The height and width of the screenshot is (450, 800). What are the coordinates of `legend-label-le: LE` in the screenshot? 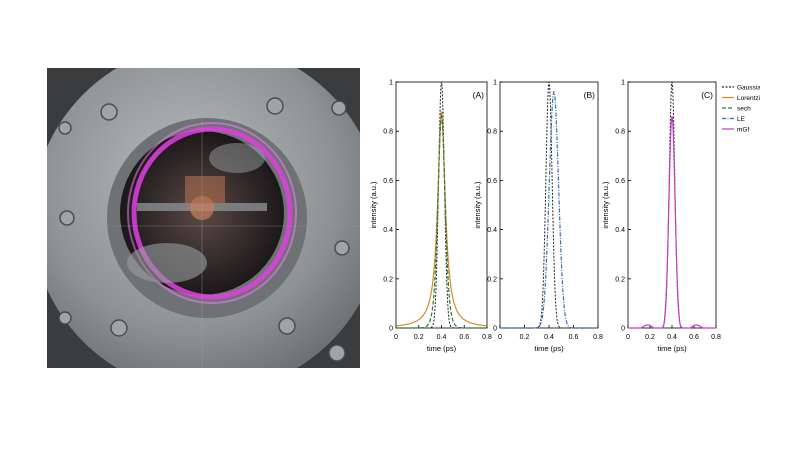 It's located at (741, 119).